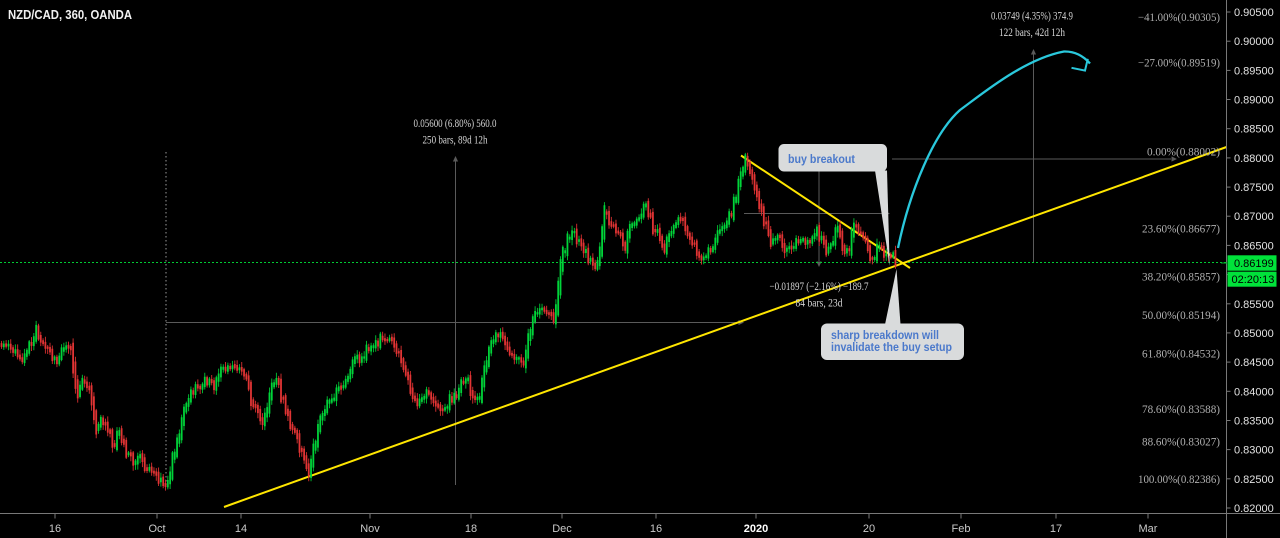  I want to click on svg-text: −41.00%(0.90305), so click(1179, 18).